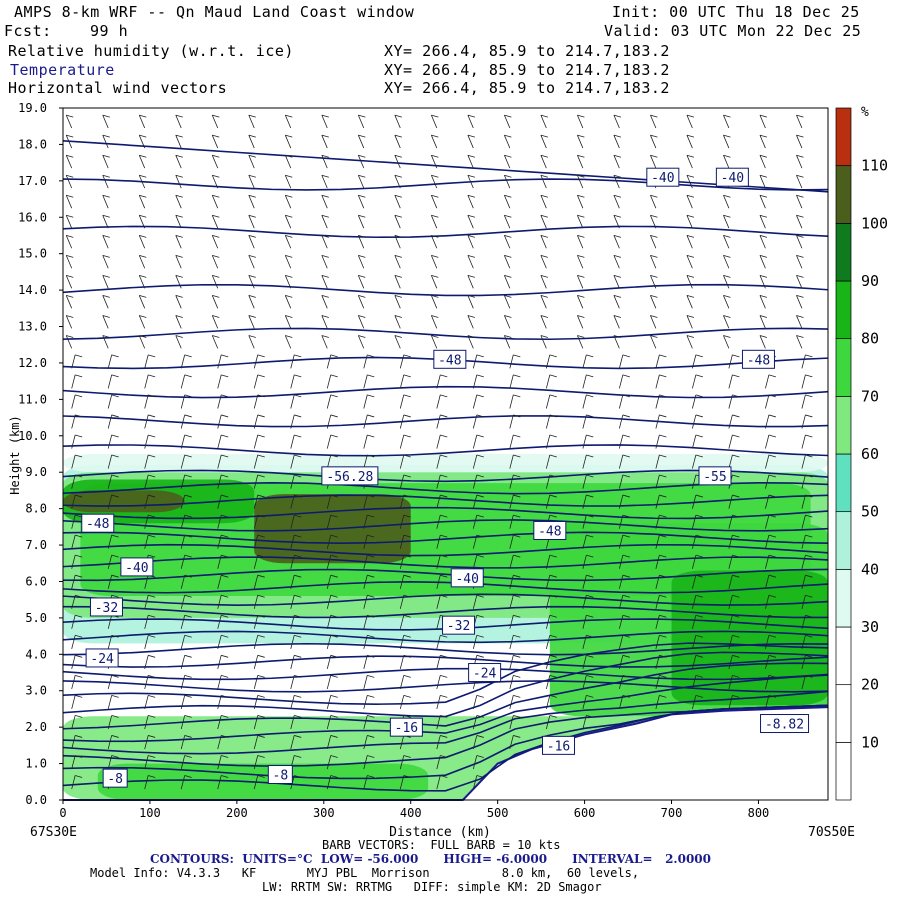 This screenshot has height=900, width=900. What do you see at coordinates (102, 659) in the screenshot?
I see `isotherm-label: -24` at bounding box center [102, 659].